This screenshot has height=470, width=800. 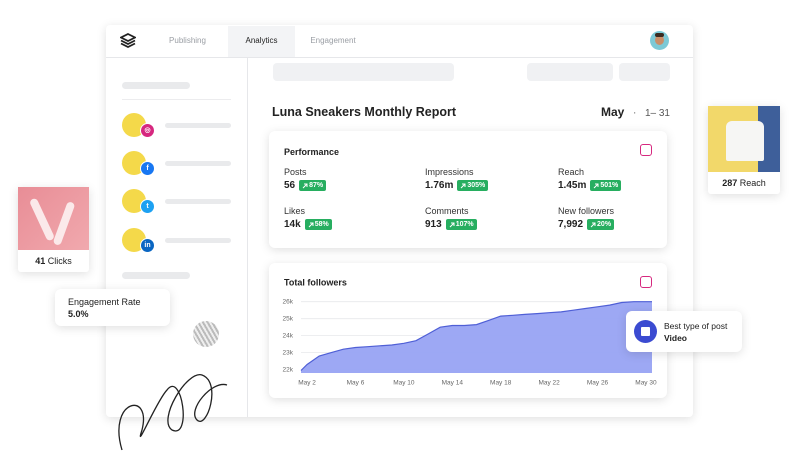 What do you see at coordinates (635, 112) in the screenshot?
I see `report-date: May · 1– 31` at bounding box center [635, 112].